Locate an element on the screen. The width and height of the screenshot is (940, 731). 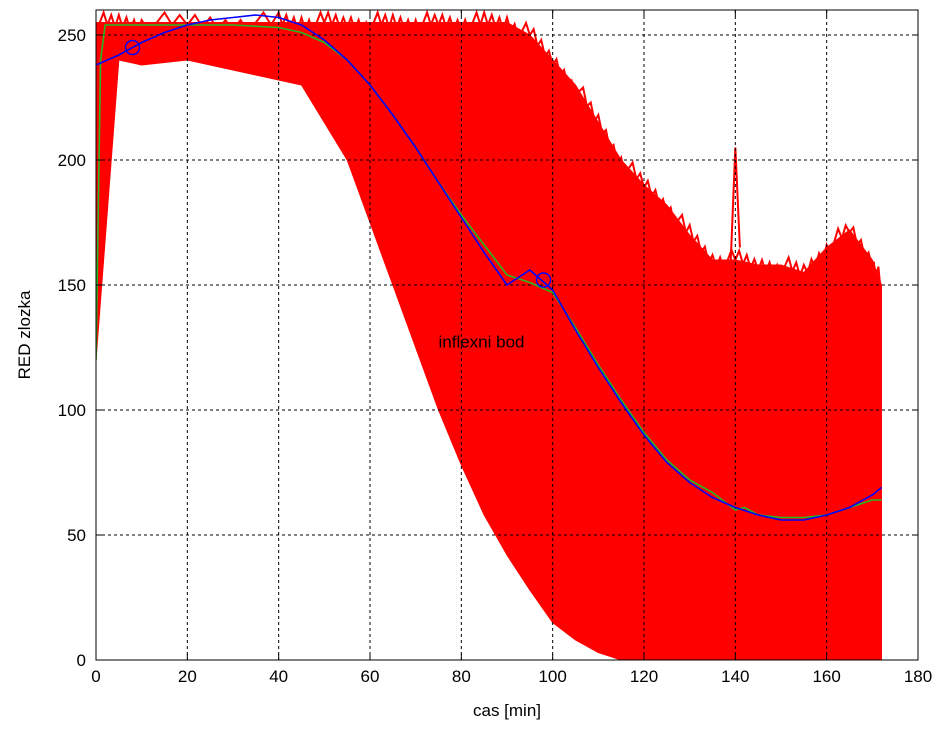
x-tick-label: 60 is located at coordinates (370, 676).